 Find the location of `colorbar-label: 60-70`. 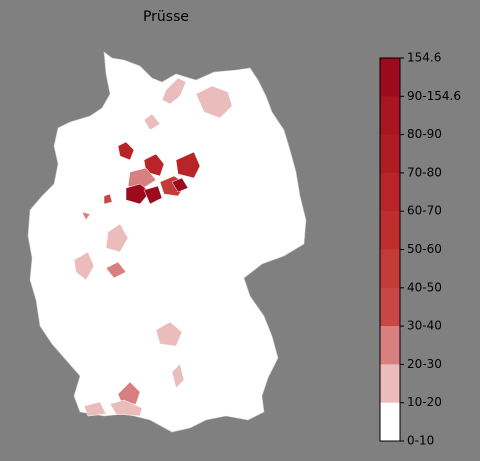

colorbar-label: 60-70 is located at coordinates (424, 211).